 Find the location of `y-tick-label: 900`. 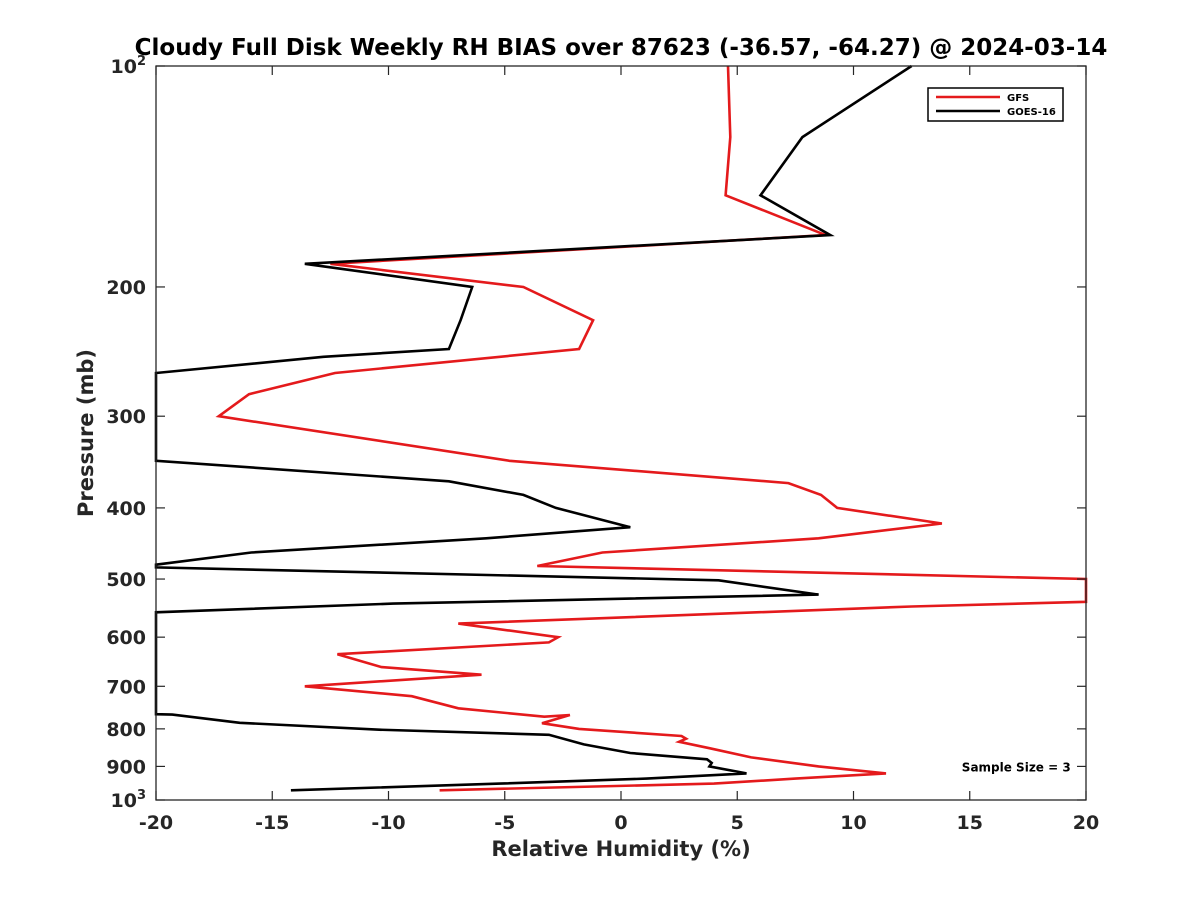

y-tick-label: 900 is located at coordinates (126, 767).